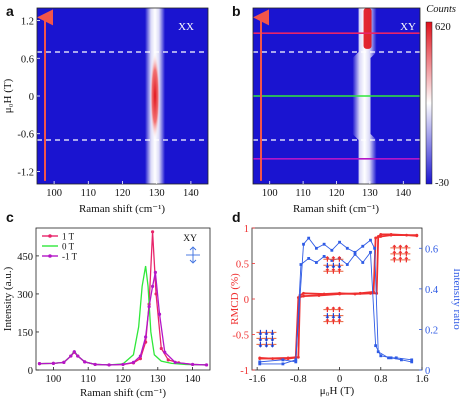  Describe the element at coordinates (25, 333) in the screenshot. I see `y-tick-label: 150` at that location.